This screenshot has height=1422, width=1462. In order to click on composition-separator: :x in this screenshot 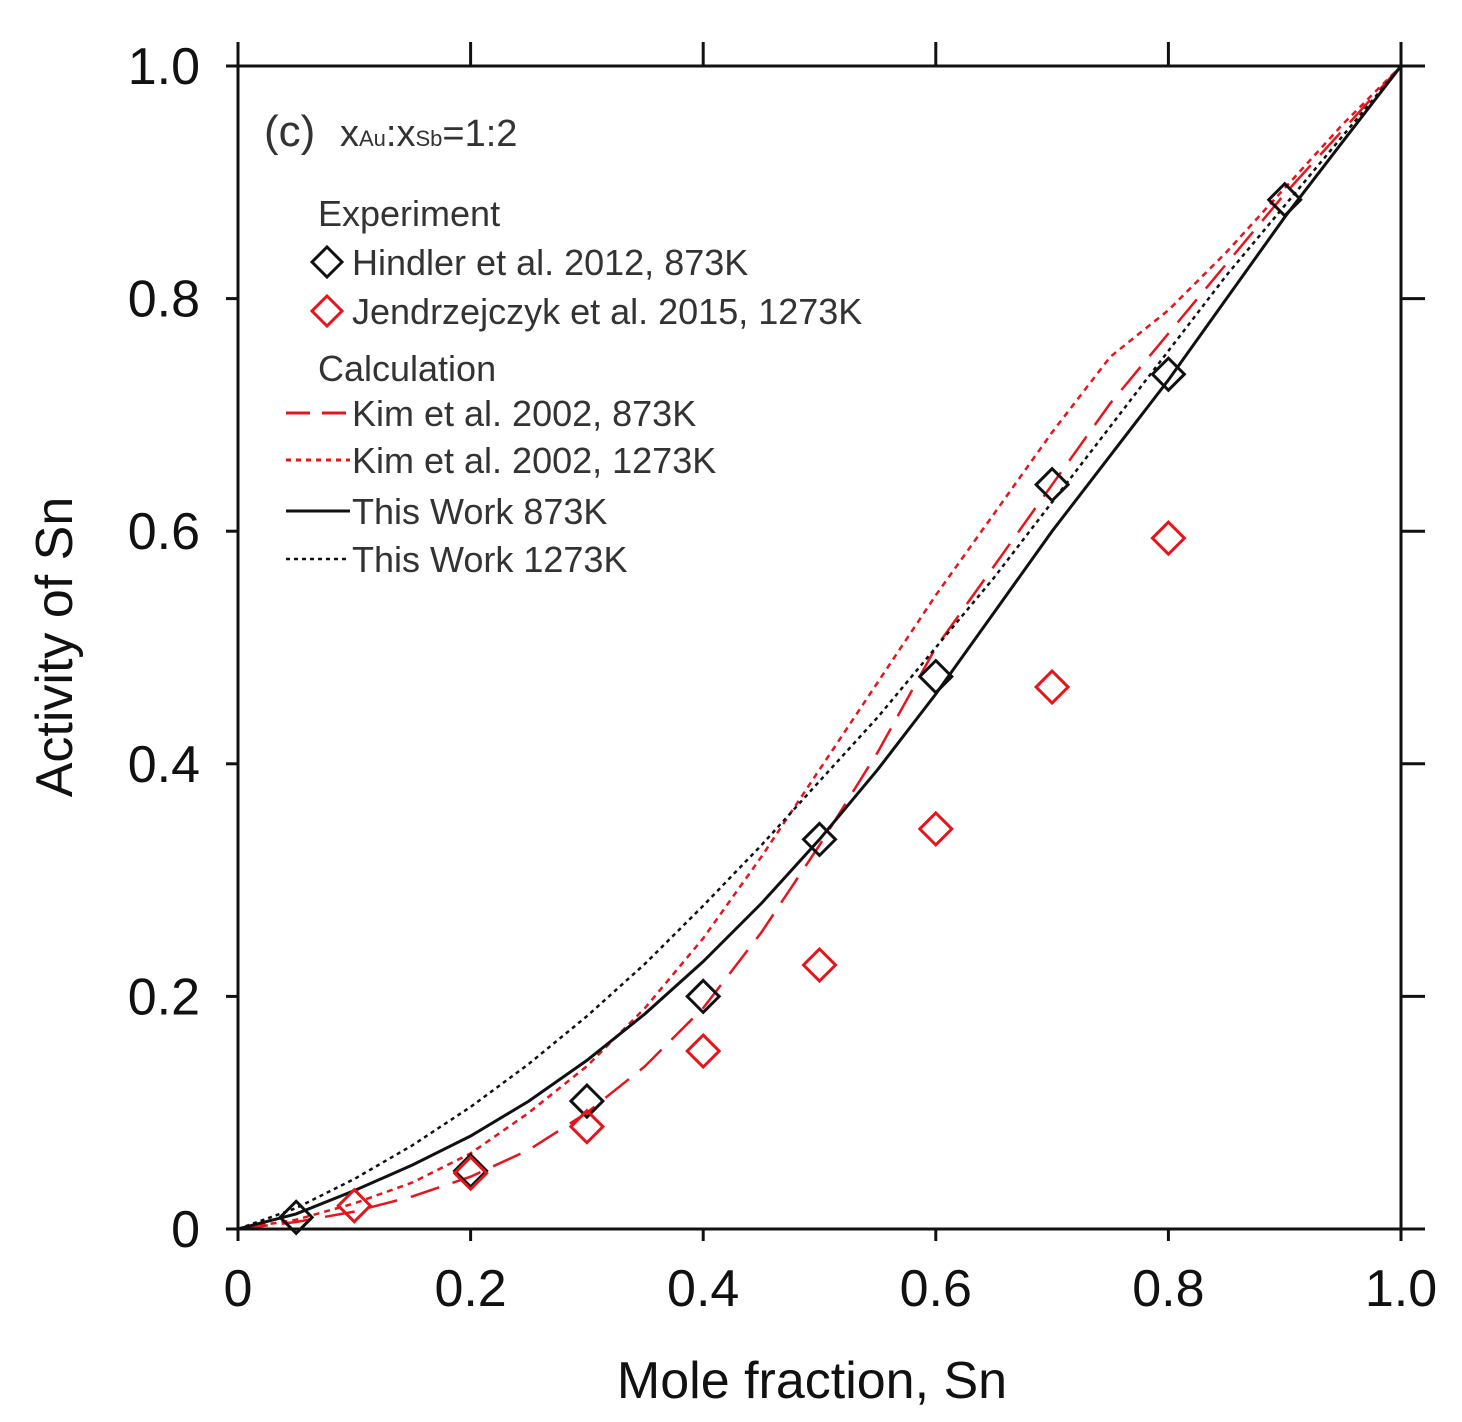, I will do `click(401, 134)`.